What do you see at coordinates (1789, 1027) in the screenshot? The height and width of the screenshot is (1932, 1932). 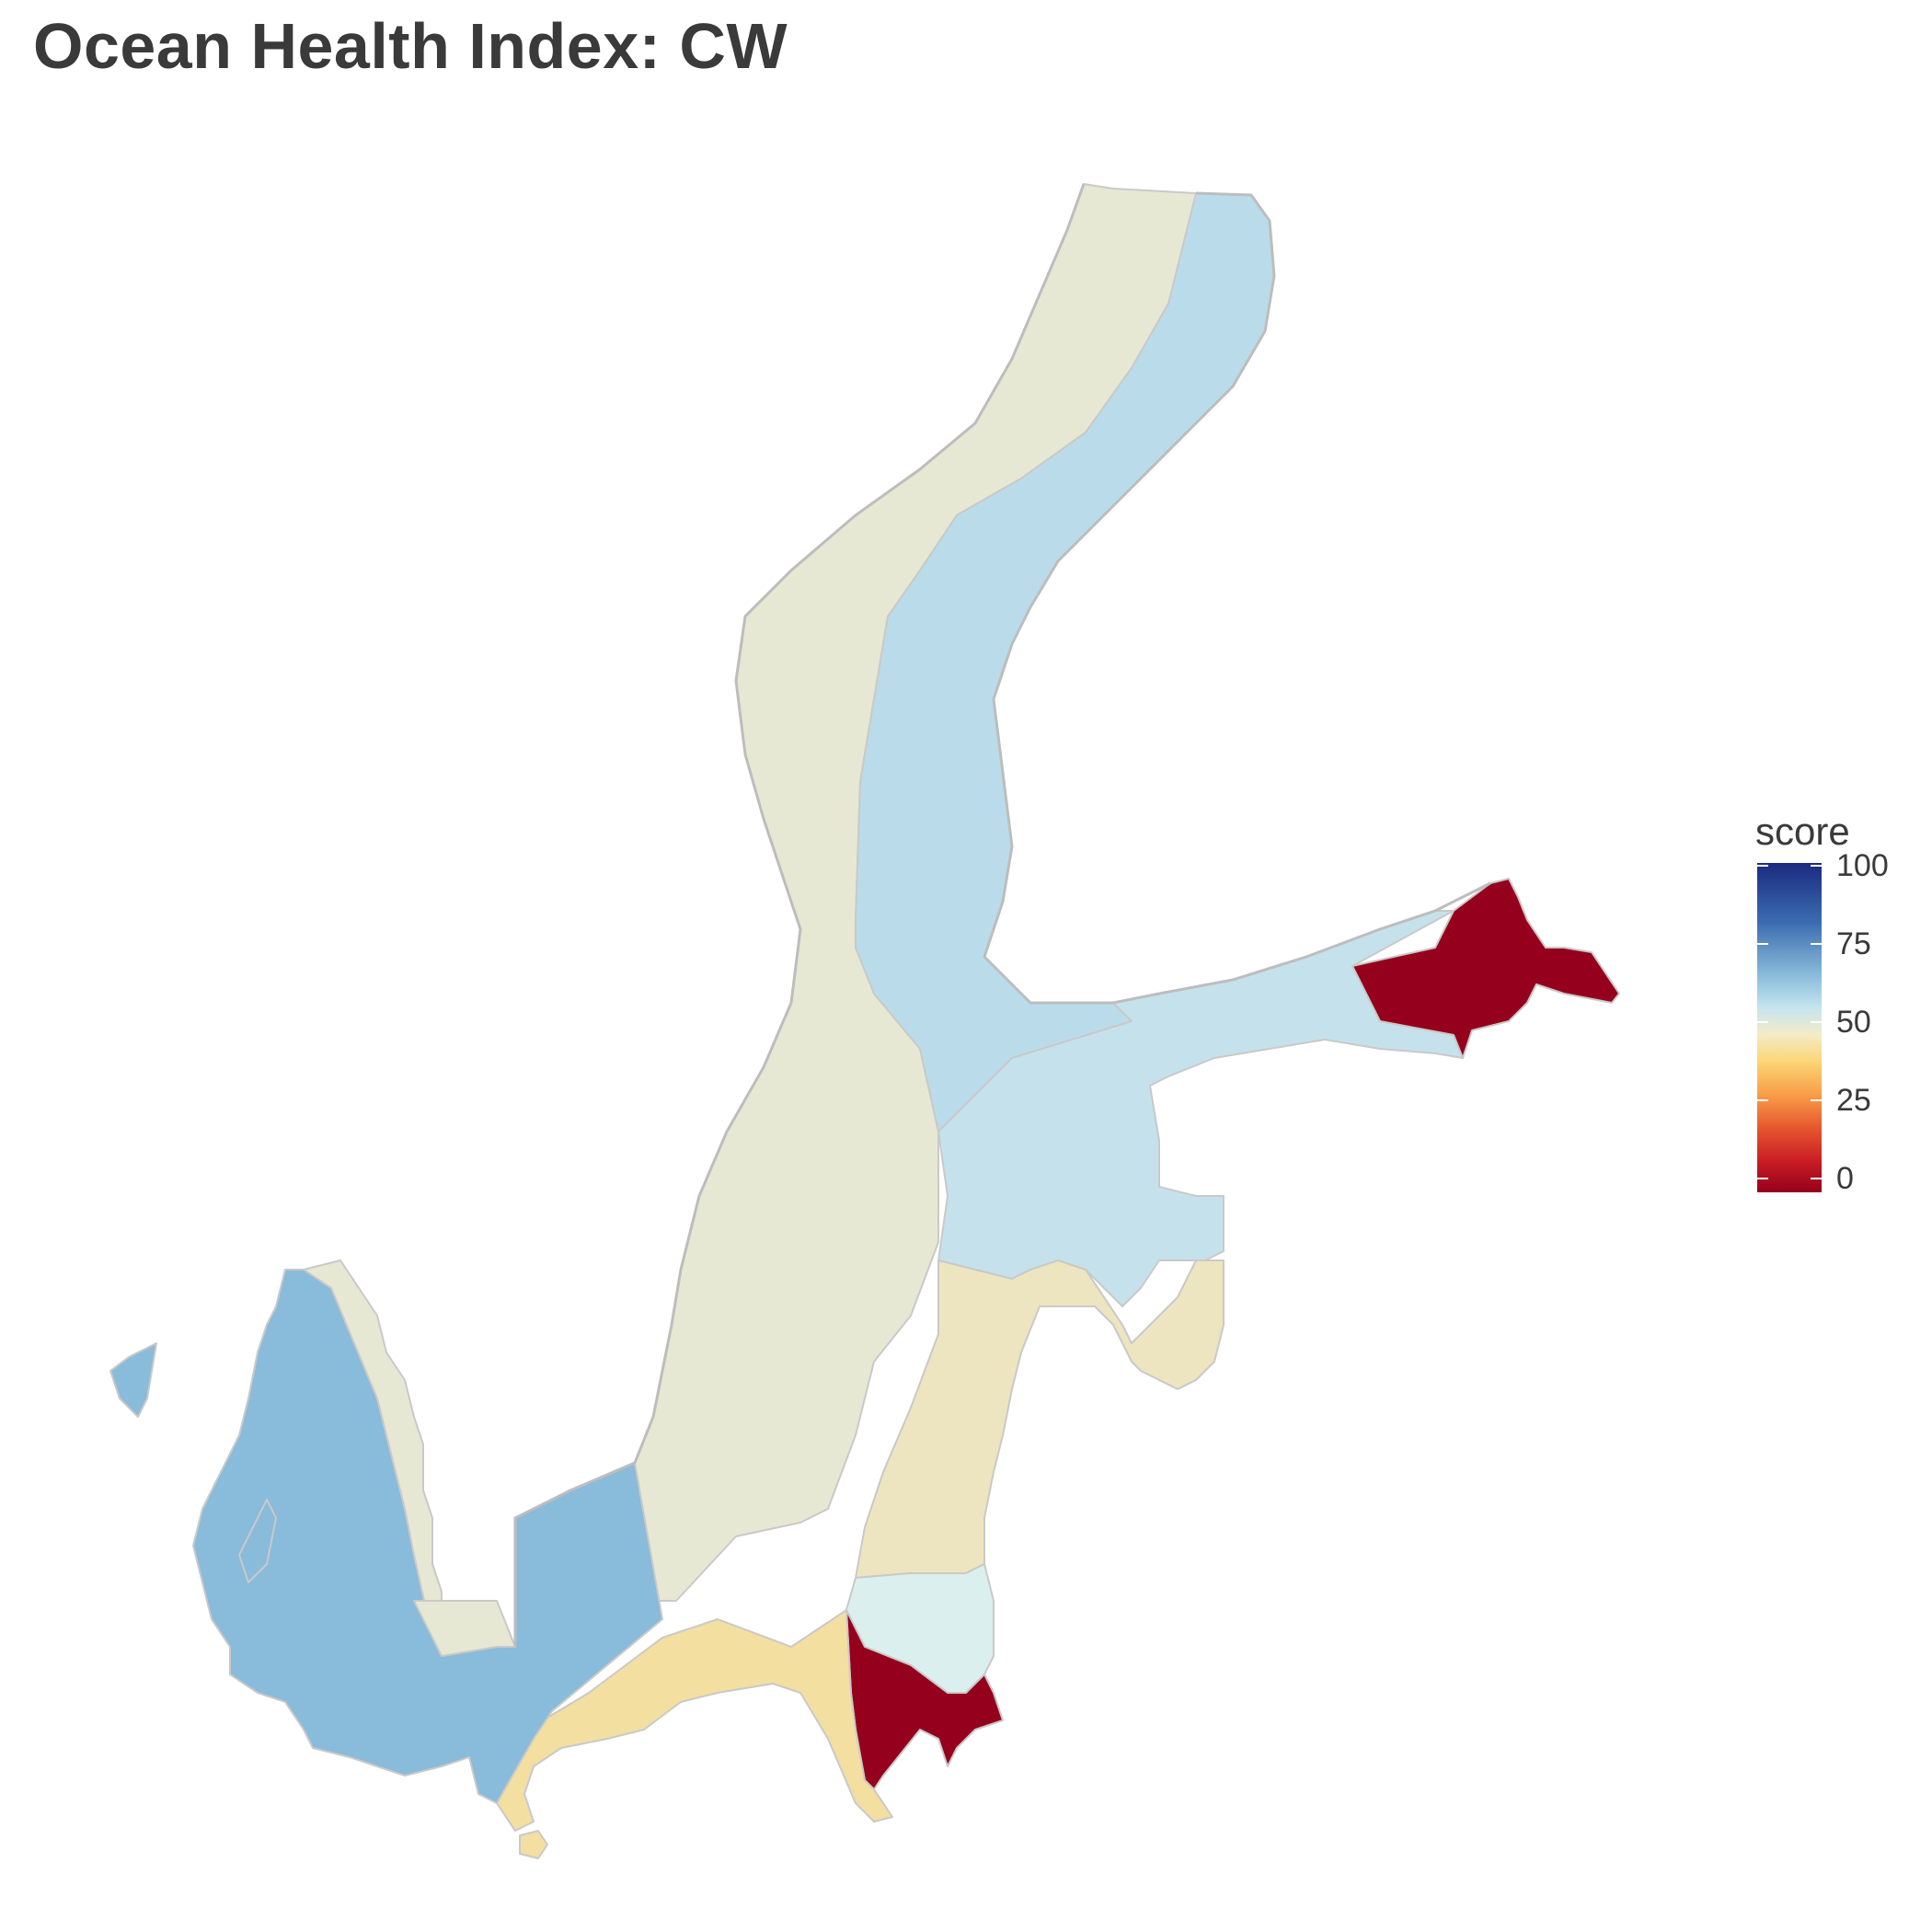 I see `legend-colorbar` at bounding box center [1789, 1027].